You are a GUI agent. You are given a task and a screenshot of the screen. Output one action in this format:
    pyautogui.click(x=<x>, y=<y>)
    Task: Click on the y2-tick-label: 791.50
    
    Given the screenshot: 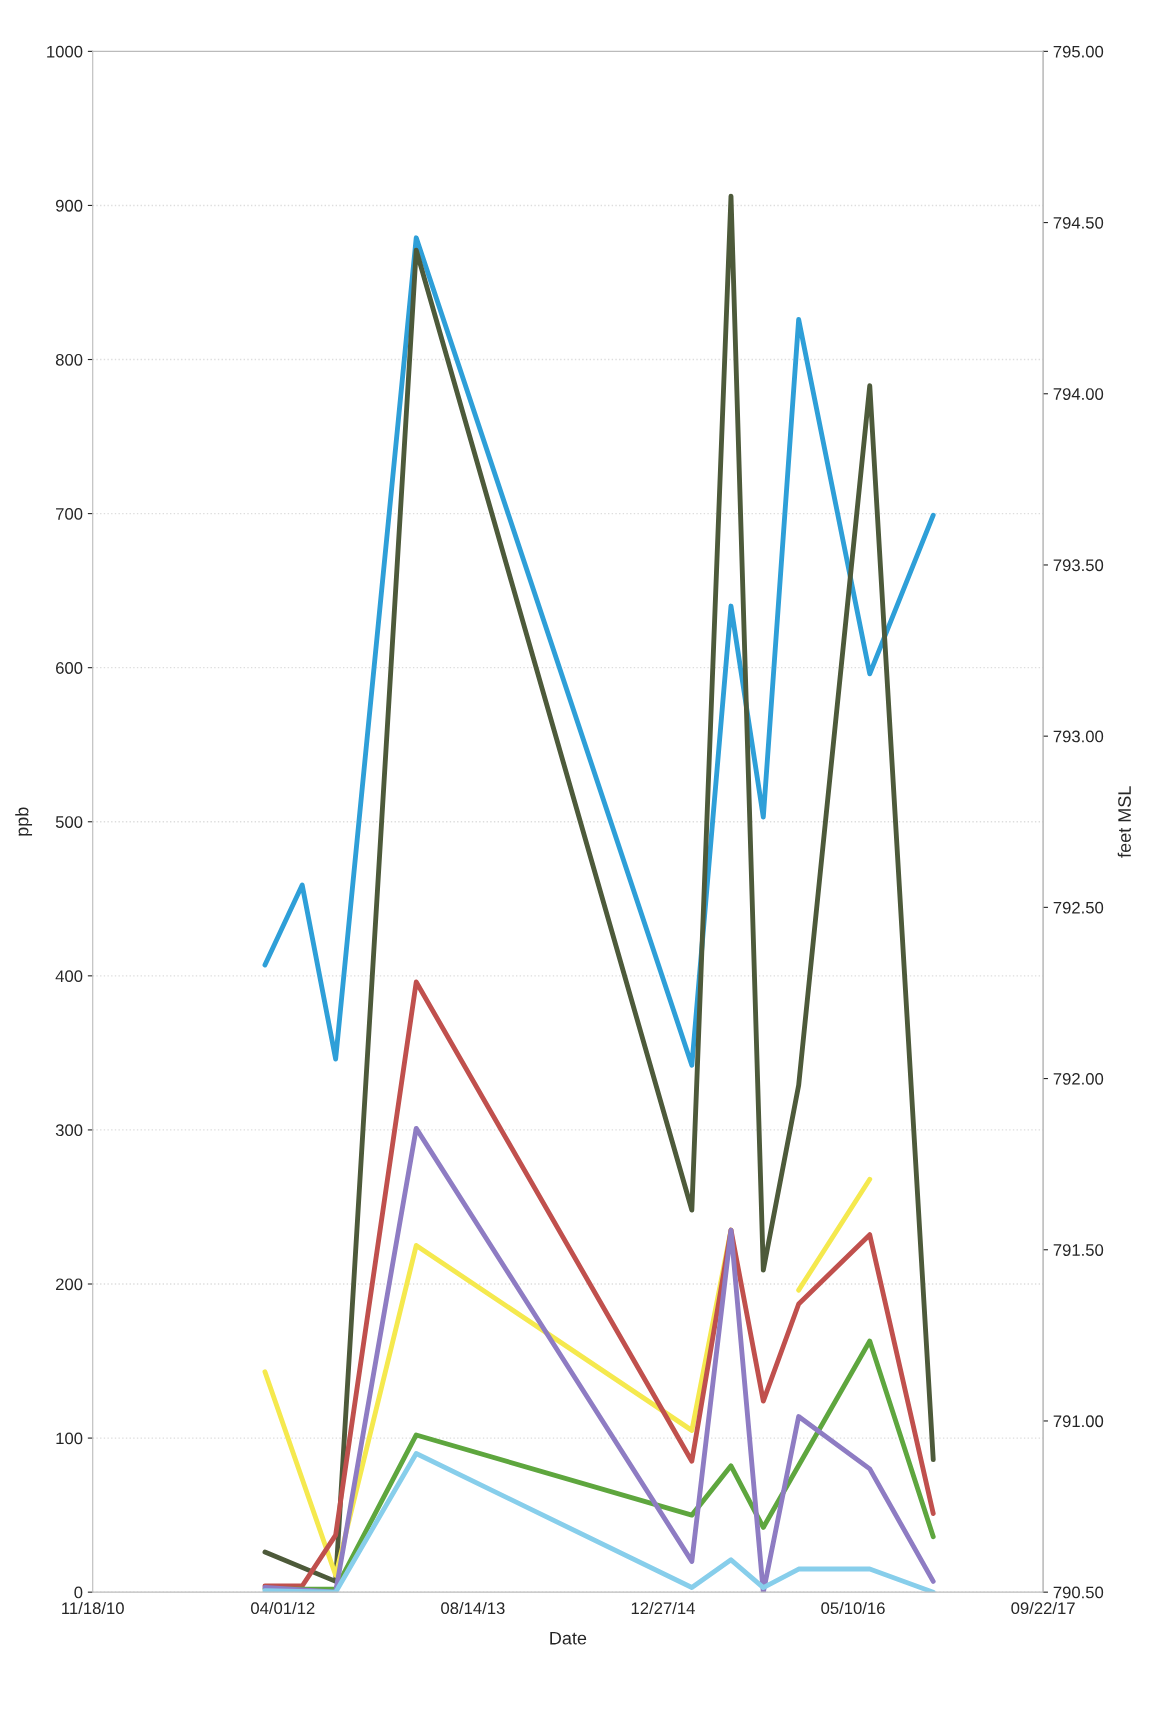 What is the action you would take?
    pyautogui.click(x=1078, y=1250)
    